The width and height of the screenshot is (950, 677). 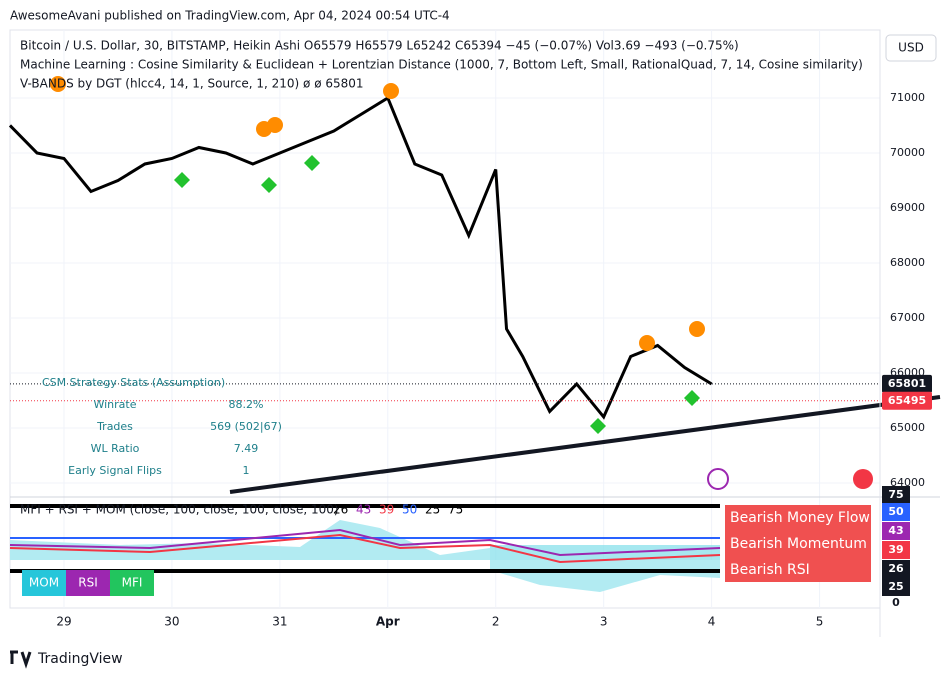 I want to click on toggle-label: MOM, so click(x=44, y=583).